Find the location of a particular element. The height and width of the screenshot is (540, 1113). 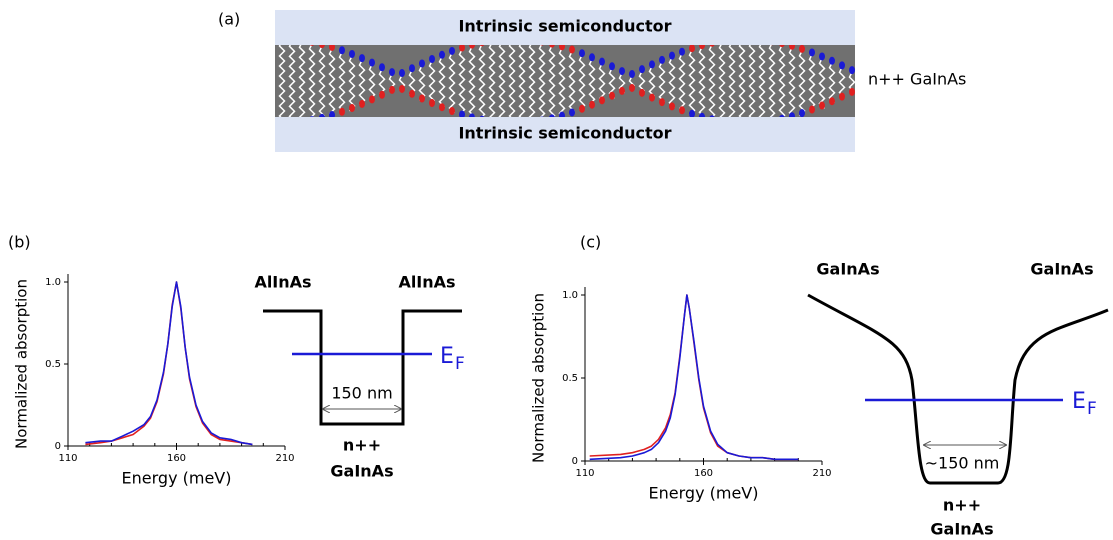

y-axis-label: Normalized absorption is located at coordinates (22, 364).